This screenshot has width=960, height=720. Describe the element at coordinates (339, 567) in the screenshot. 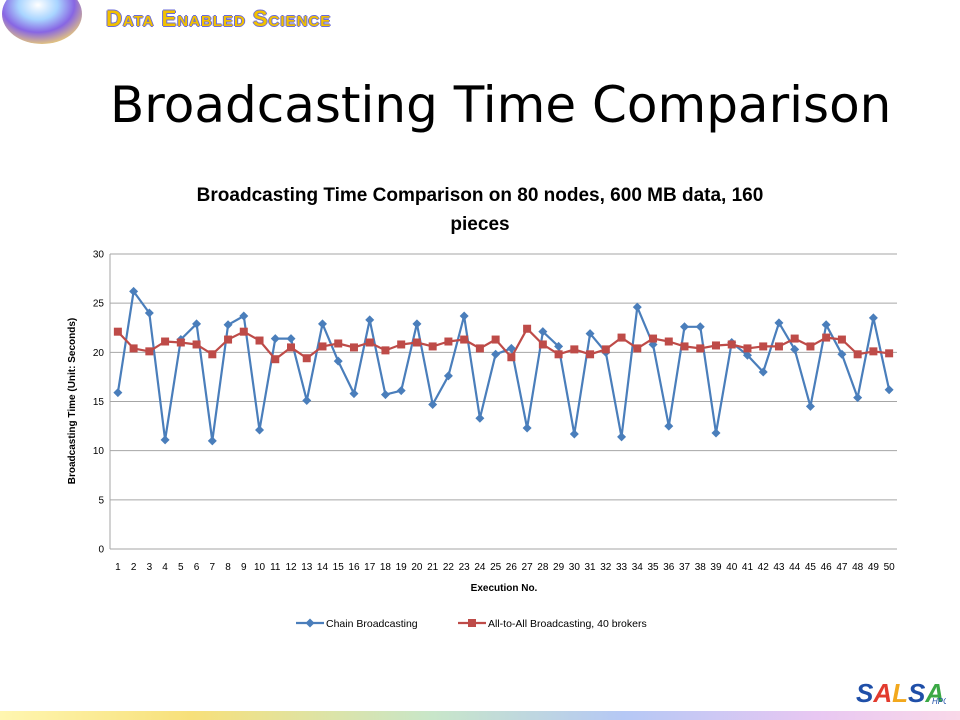

I see `x-tick-label: 15` at that location.